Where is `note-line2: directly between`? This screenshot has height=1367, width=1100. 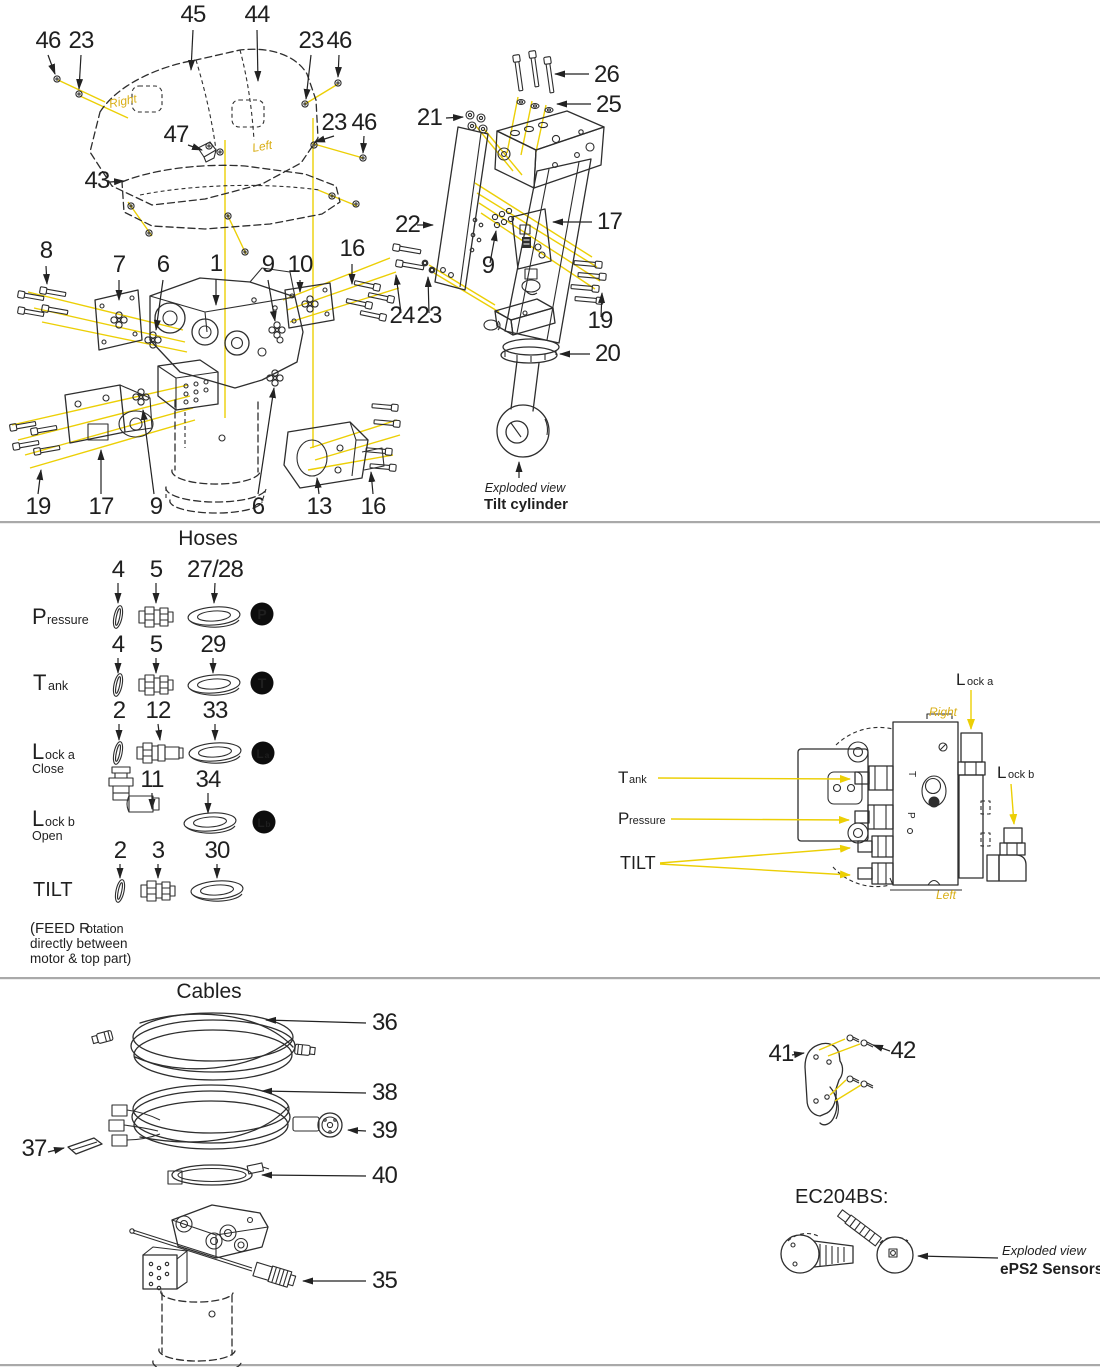 note-line2: directly between is located at coordinates (79, 943).